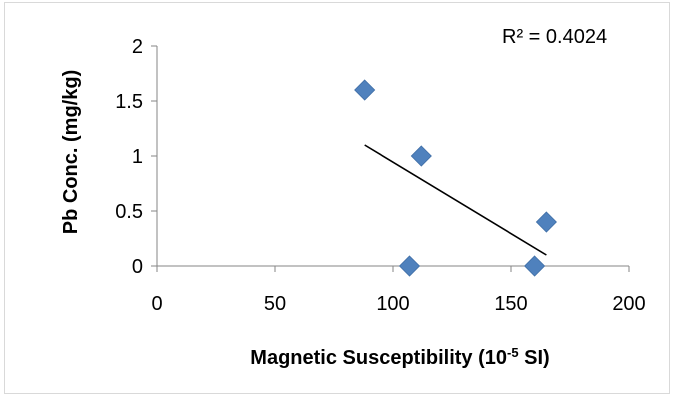 The width and height of the screenshot is (676, 403). Describe the element at coordinates (137, 267) in the screenshot. I see `y-tick-label: 0` at that location.